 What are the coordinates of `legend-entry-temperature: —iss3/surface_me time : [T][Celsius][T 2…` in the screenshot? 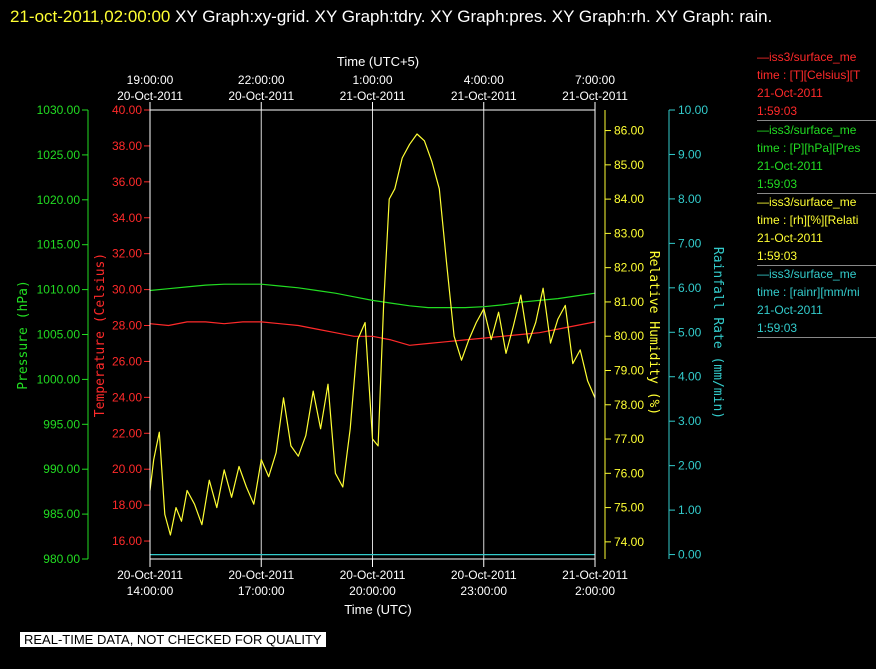 It's located at (816, 84).